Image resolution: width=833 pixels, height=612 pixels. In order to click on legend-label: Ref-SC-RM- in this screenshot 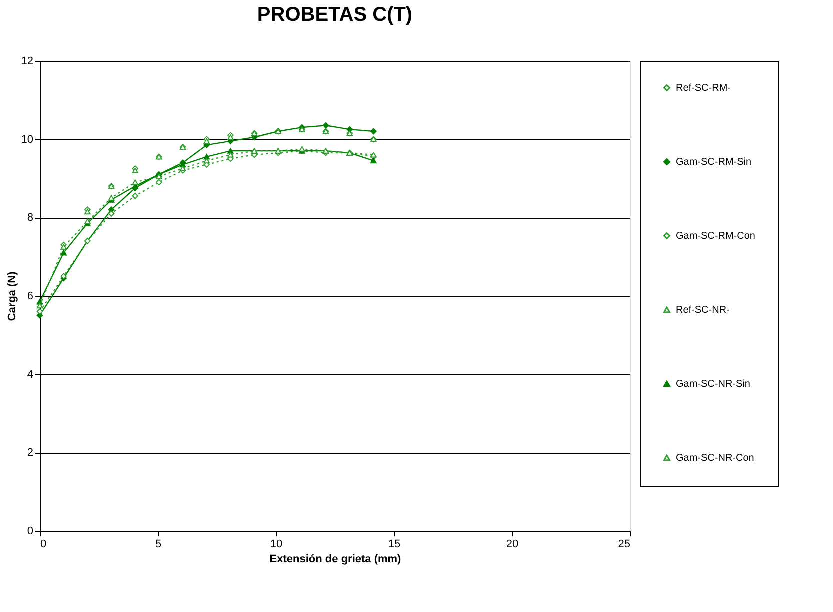, I will do `click(703, 88)`.